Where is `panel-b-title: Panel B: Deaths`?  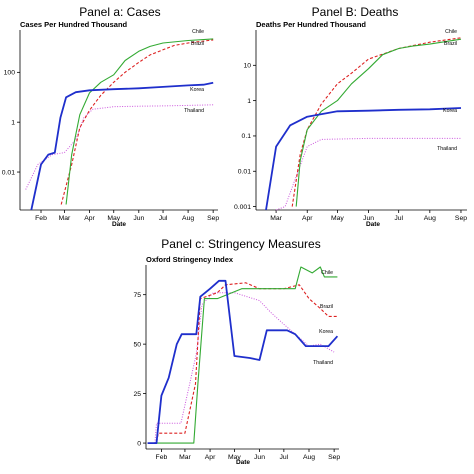 panel-b-title: Panel B: Deaths is located at coordinates (355, 12).